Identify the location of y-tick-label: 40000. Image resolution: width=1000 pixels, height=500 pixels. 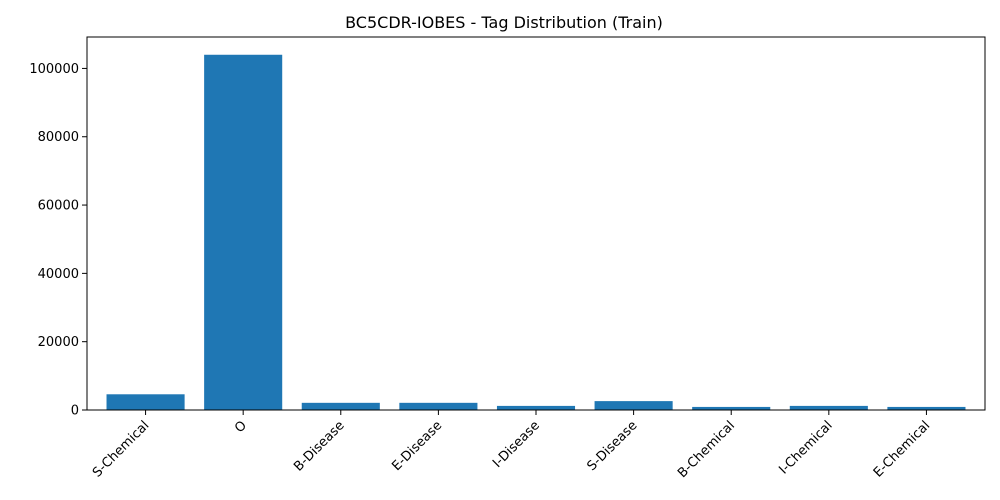
(58, 274).